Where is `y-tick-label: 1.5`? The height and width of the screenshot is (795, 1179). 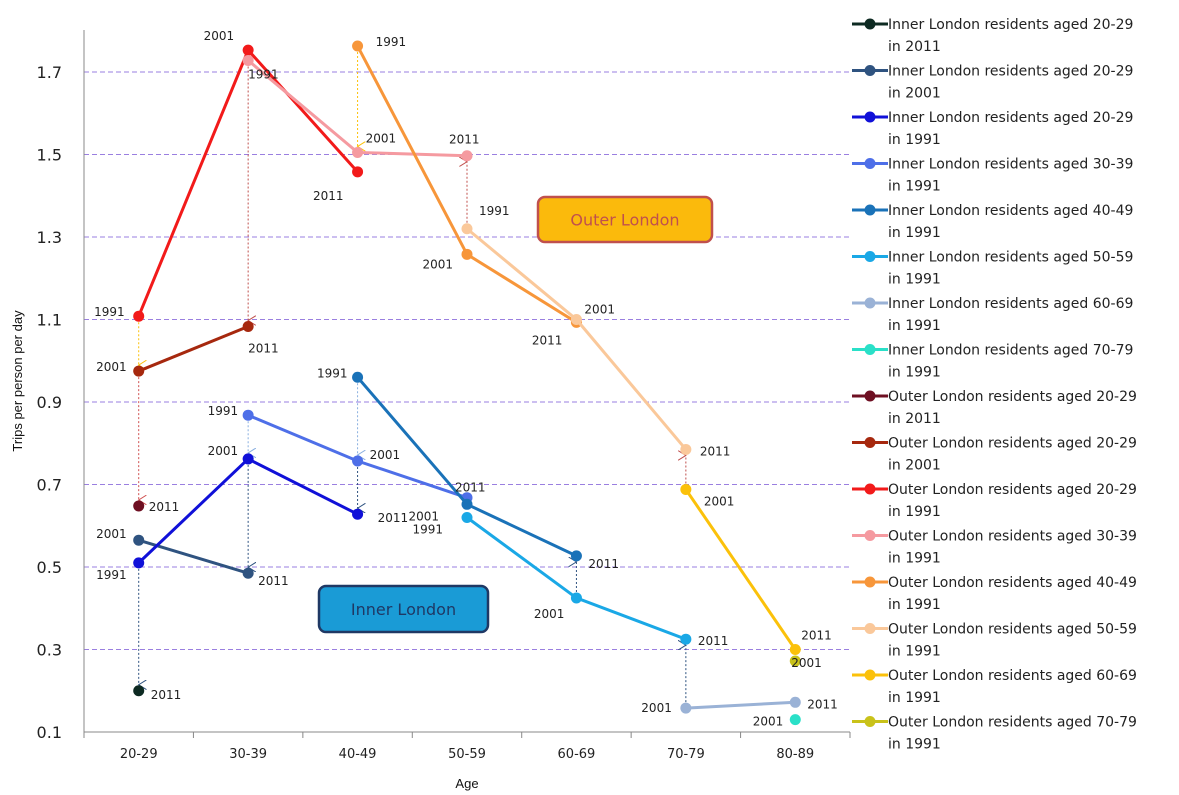
y-tick-label: 1.5 is located at coordinates (49, 155).